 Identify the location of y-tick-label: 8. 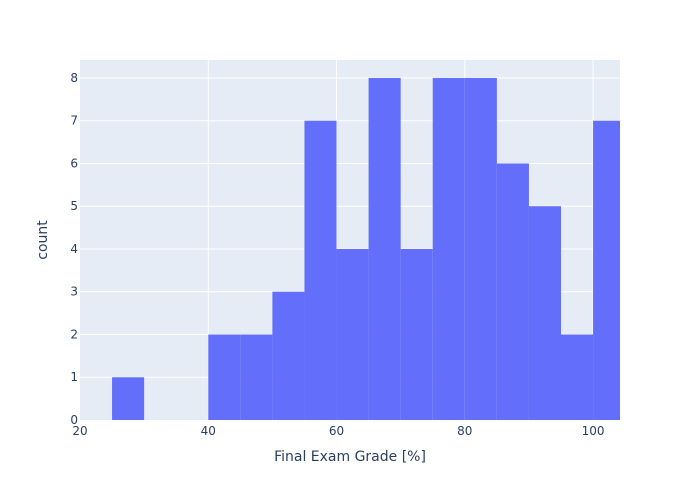
(74, 78).